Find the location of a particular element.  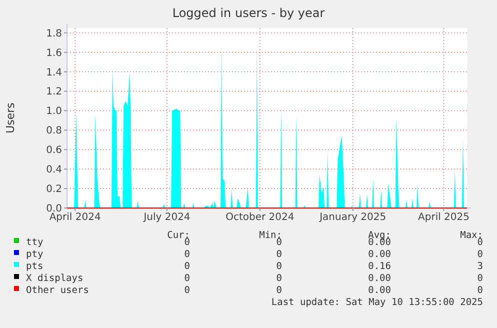

text: 0 0 0.16 3 is located at coordinates (333, 266).